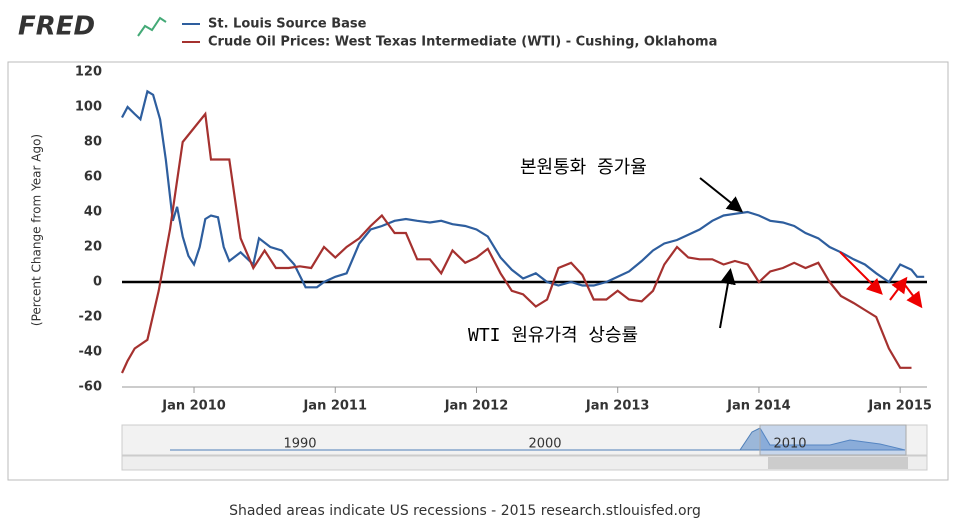 The height and width of the screenshot is (531, 959). What do you see at coordinates (899, 406) in the screenshot?
I see `x-tick-label: Jan 2015` at bounding box center [899, 406].